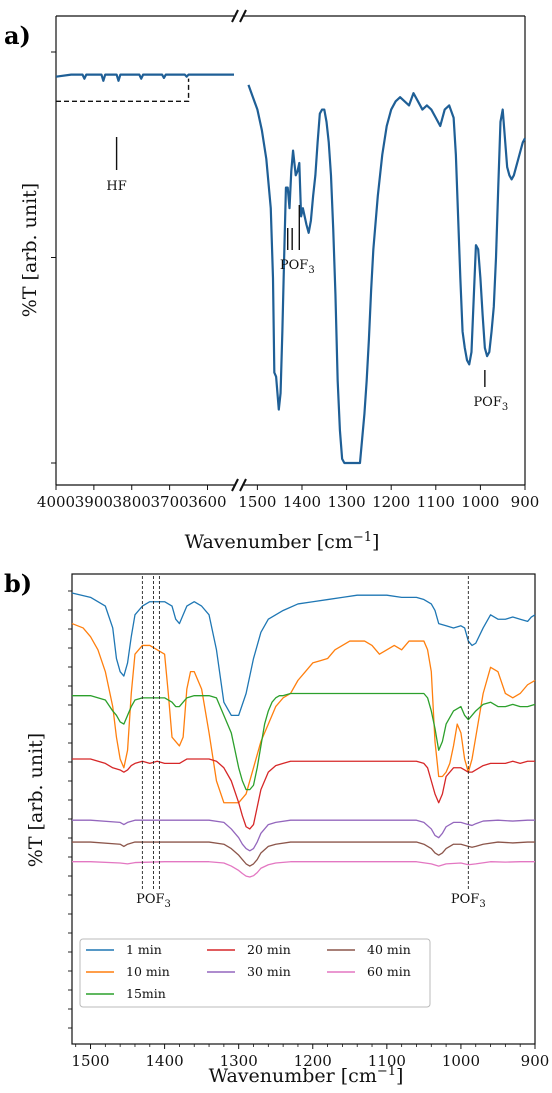  Describe the element at coordinates (303, 869) in the screenshot. I see `series-line-60-min` at that location.